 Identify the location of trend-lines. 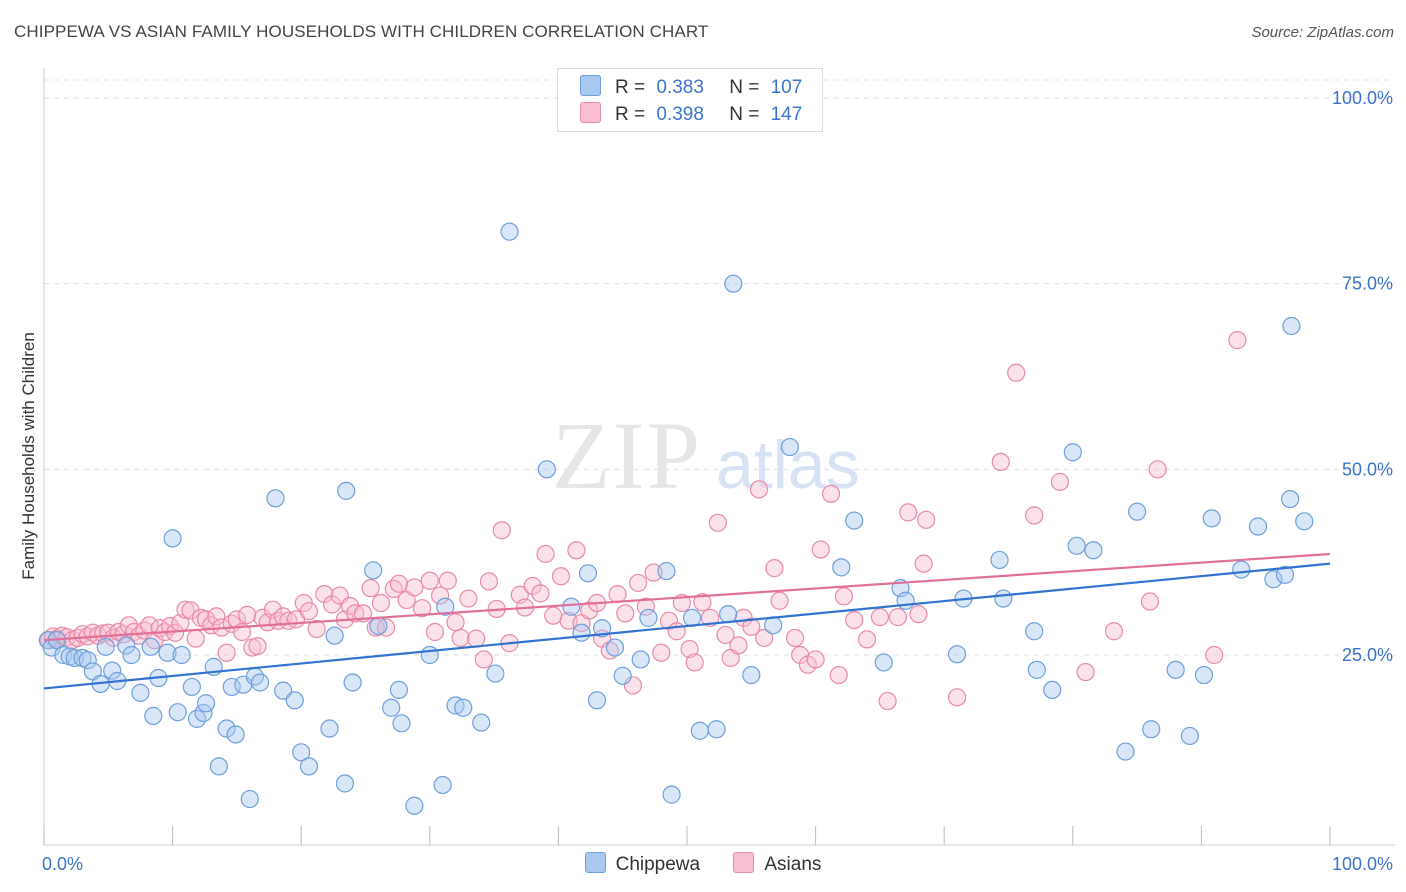
(687, 621).